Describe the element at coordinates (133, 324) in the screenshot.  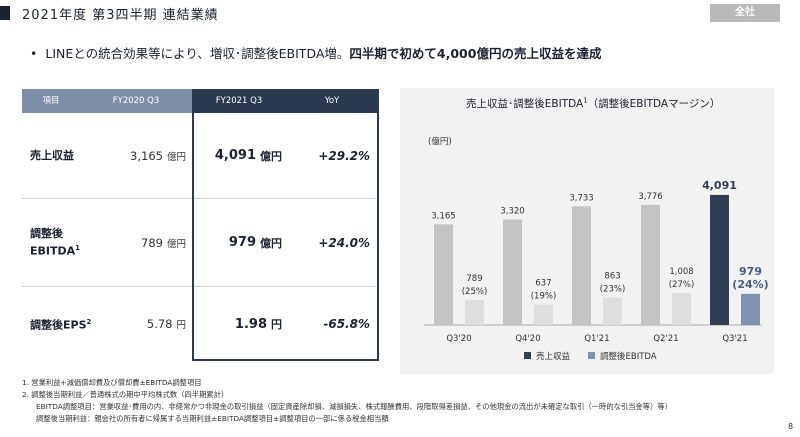
I see `cell-fy2020: 5.78 円` at that location.